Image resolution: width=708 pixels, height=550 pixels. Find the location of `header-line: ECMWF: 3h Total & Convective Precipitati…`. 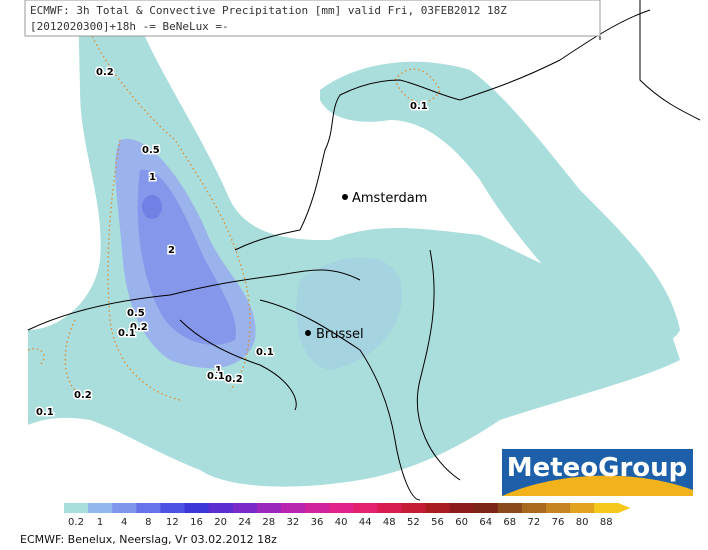

header-line: ECMWF: 3h Total & Convective Precipitati… is located at coordinates (268, 10).